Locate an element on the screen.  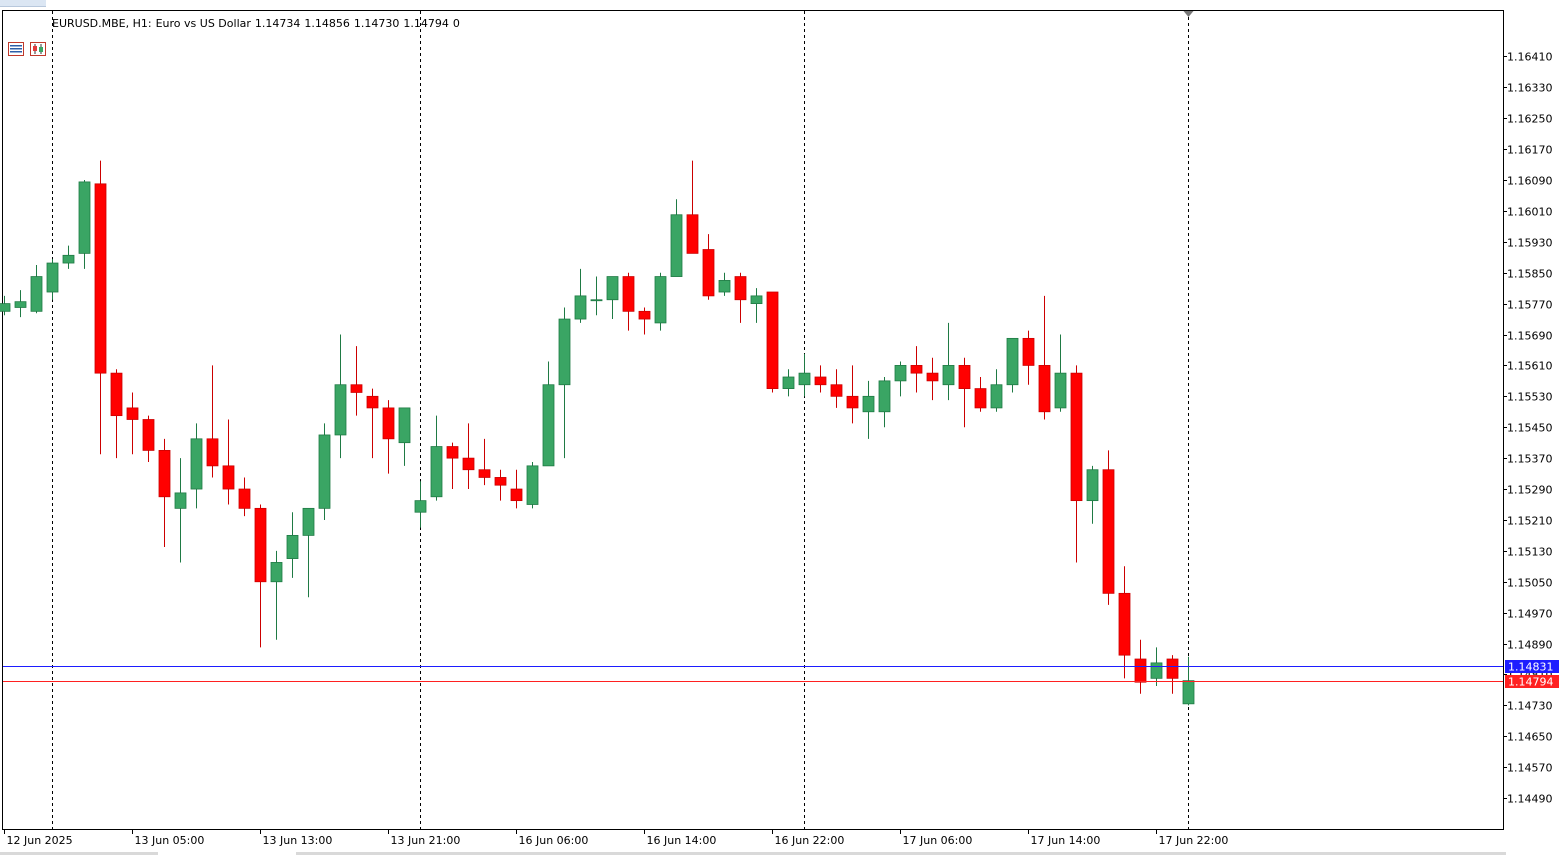
time-tick-label: 16 Jun 14:00 is located at coordinates (682, 840).